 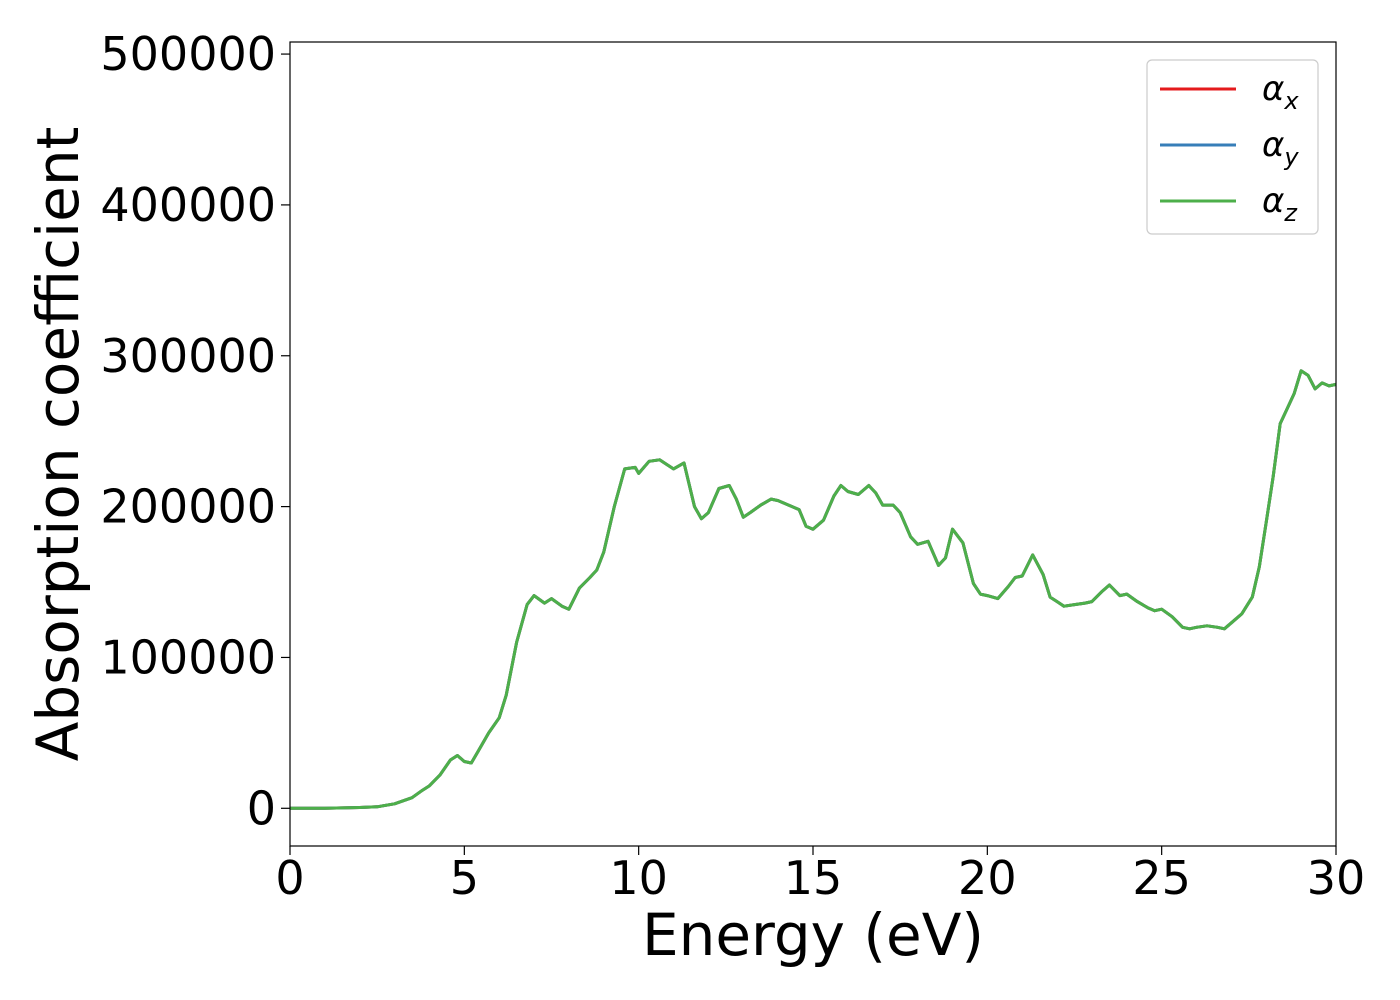 I want to click on x-tick-label: 10, so click(x=638, y=878).